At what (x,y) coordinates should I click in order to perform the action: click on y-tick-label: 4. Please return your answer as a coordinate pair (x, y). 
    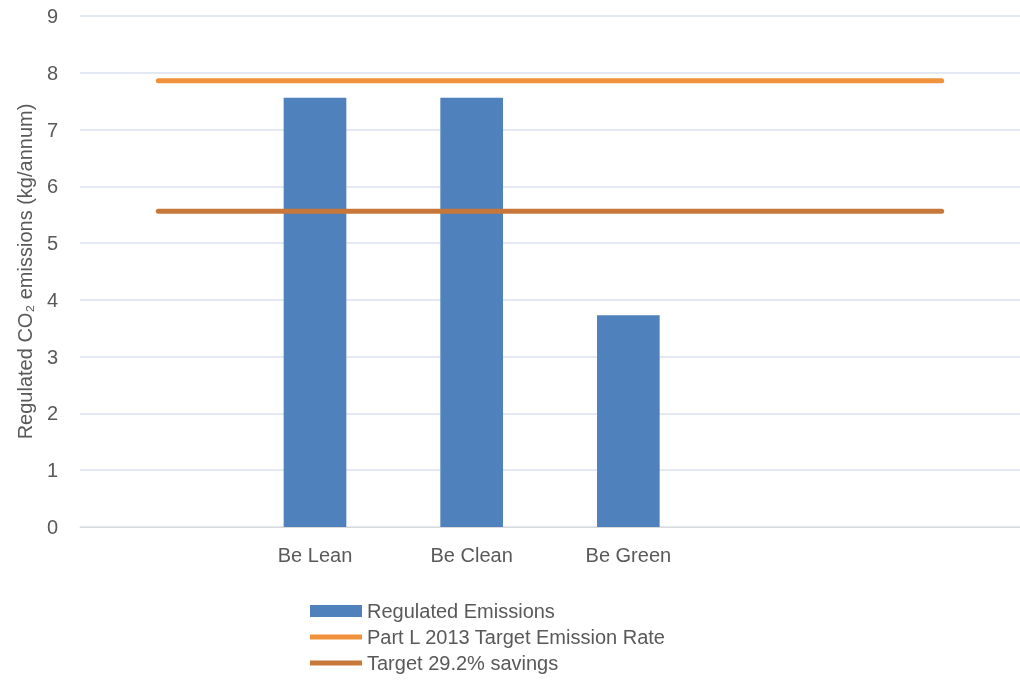
    Looking at the image, I should click on (52, 299).